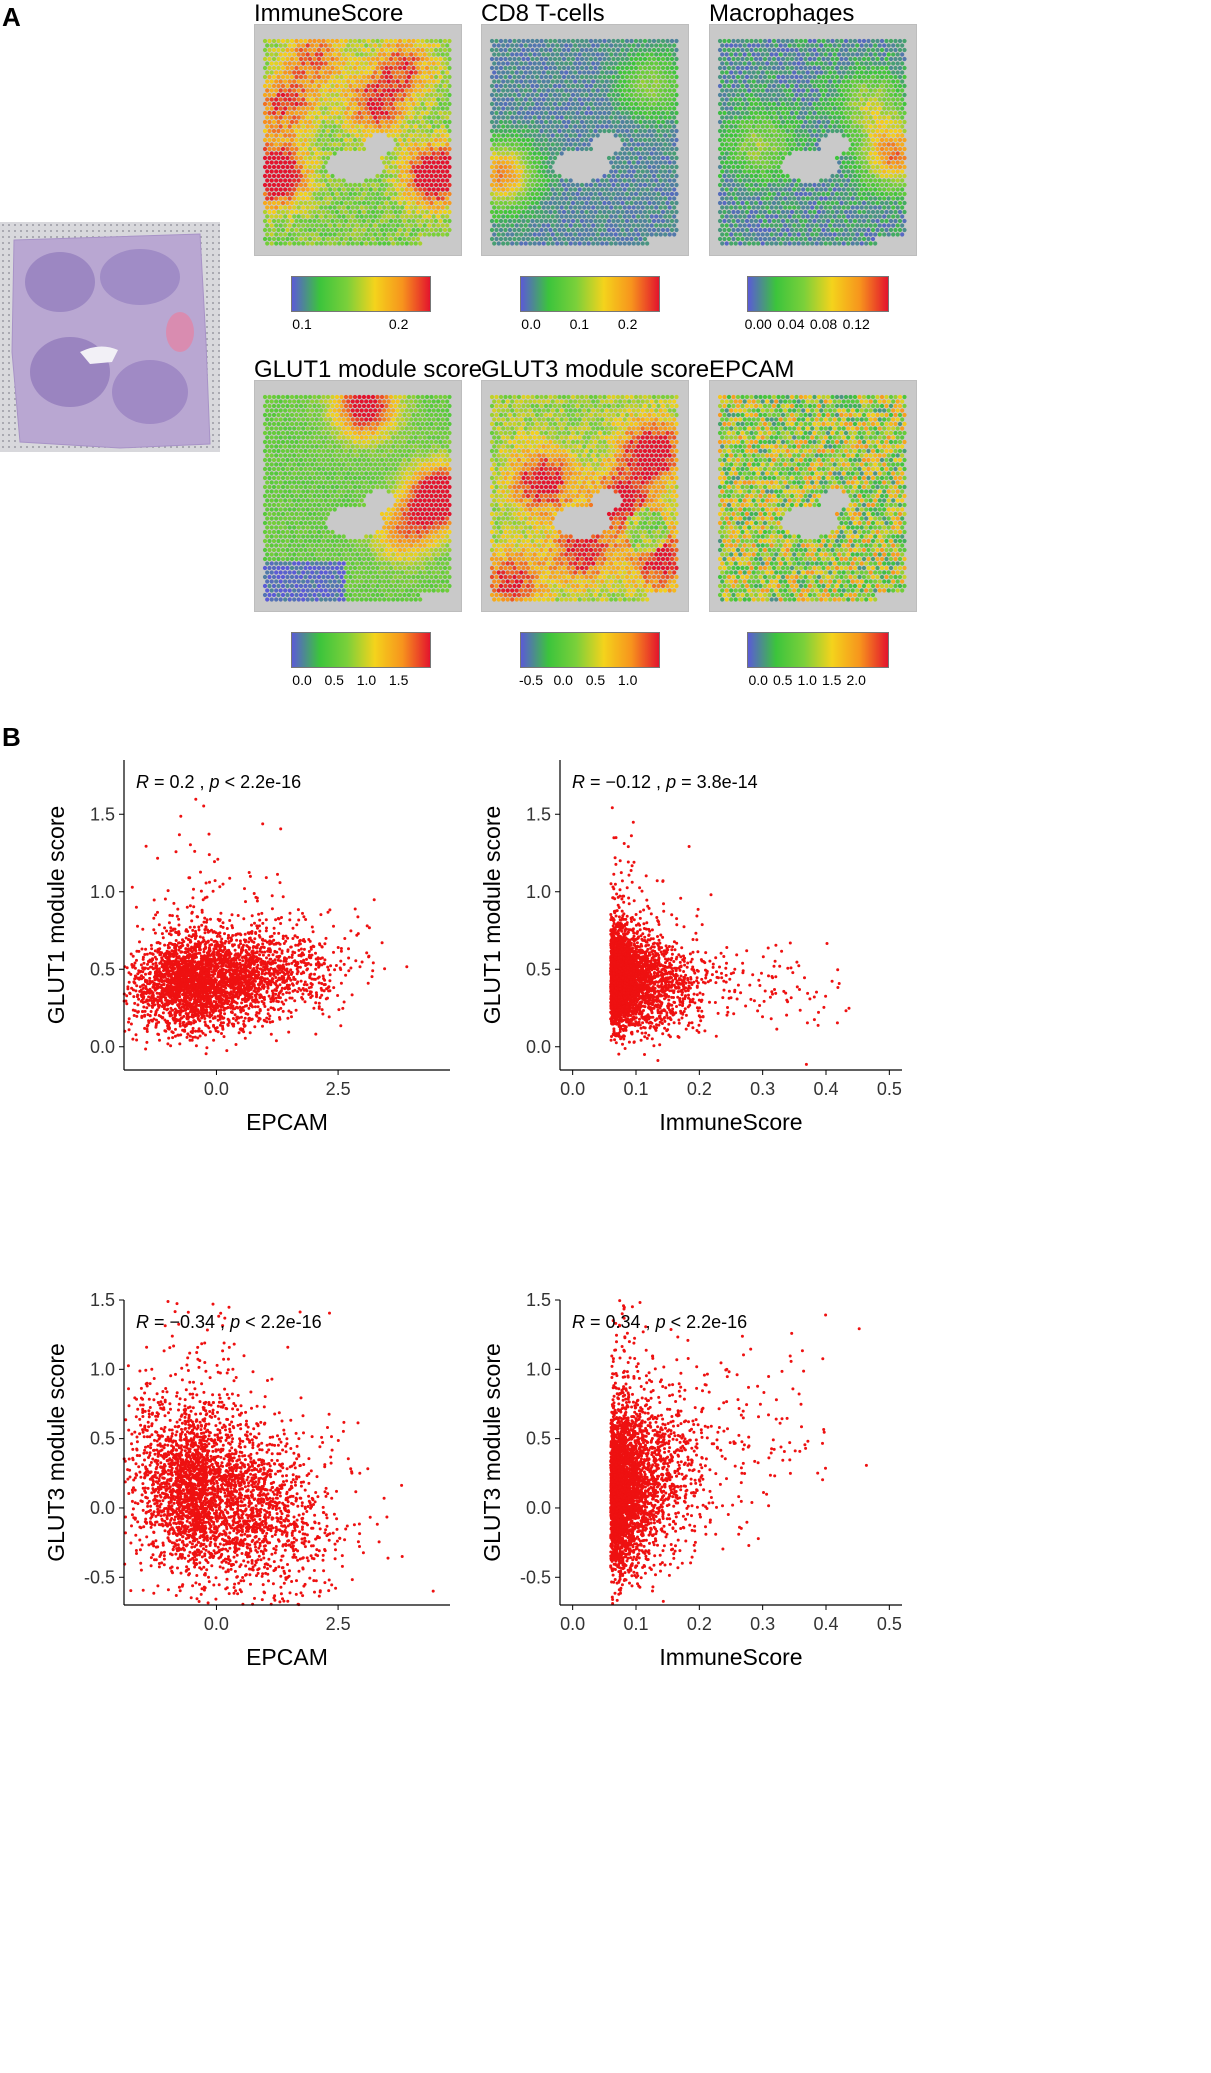 This screenshot has height=2073, width=1211. What do you see at coordinates (730, 936) in the screenshot?
I see `scatter-points` at bounding box center [730, 936].